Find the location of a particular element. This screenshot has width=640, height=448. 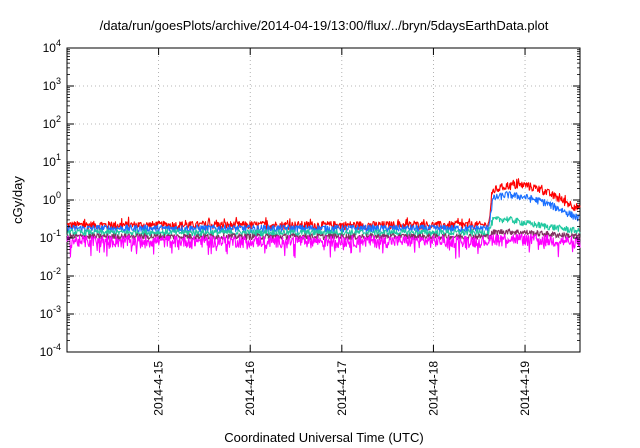

y-tick-exponent: -2 is located at coordinates (57, 271).